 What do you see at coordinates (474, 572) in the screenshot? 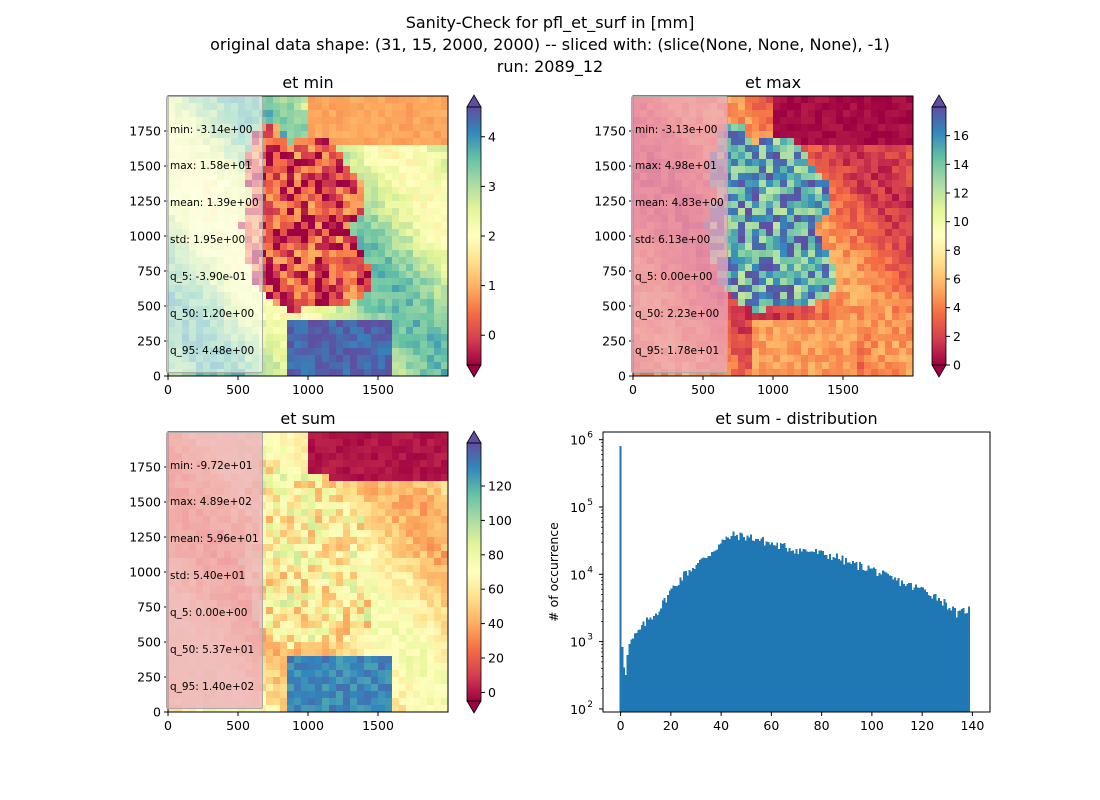
I see `colorbar-frame` at bounding box center [474, 572].